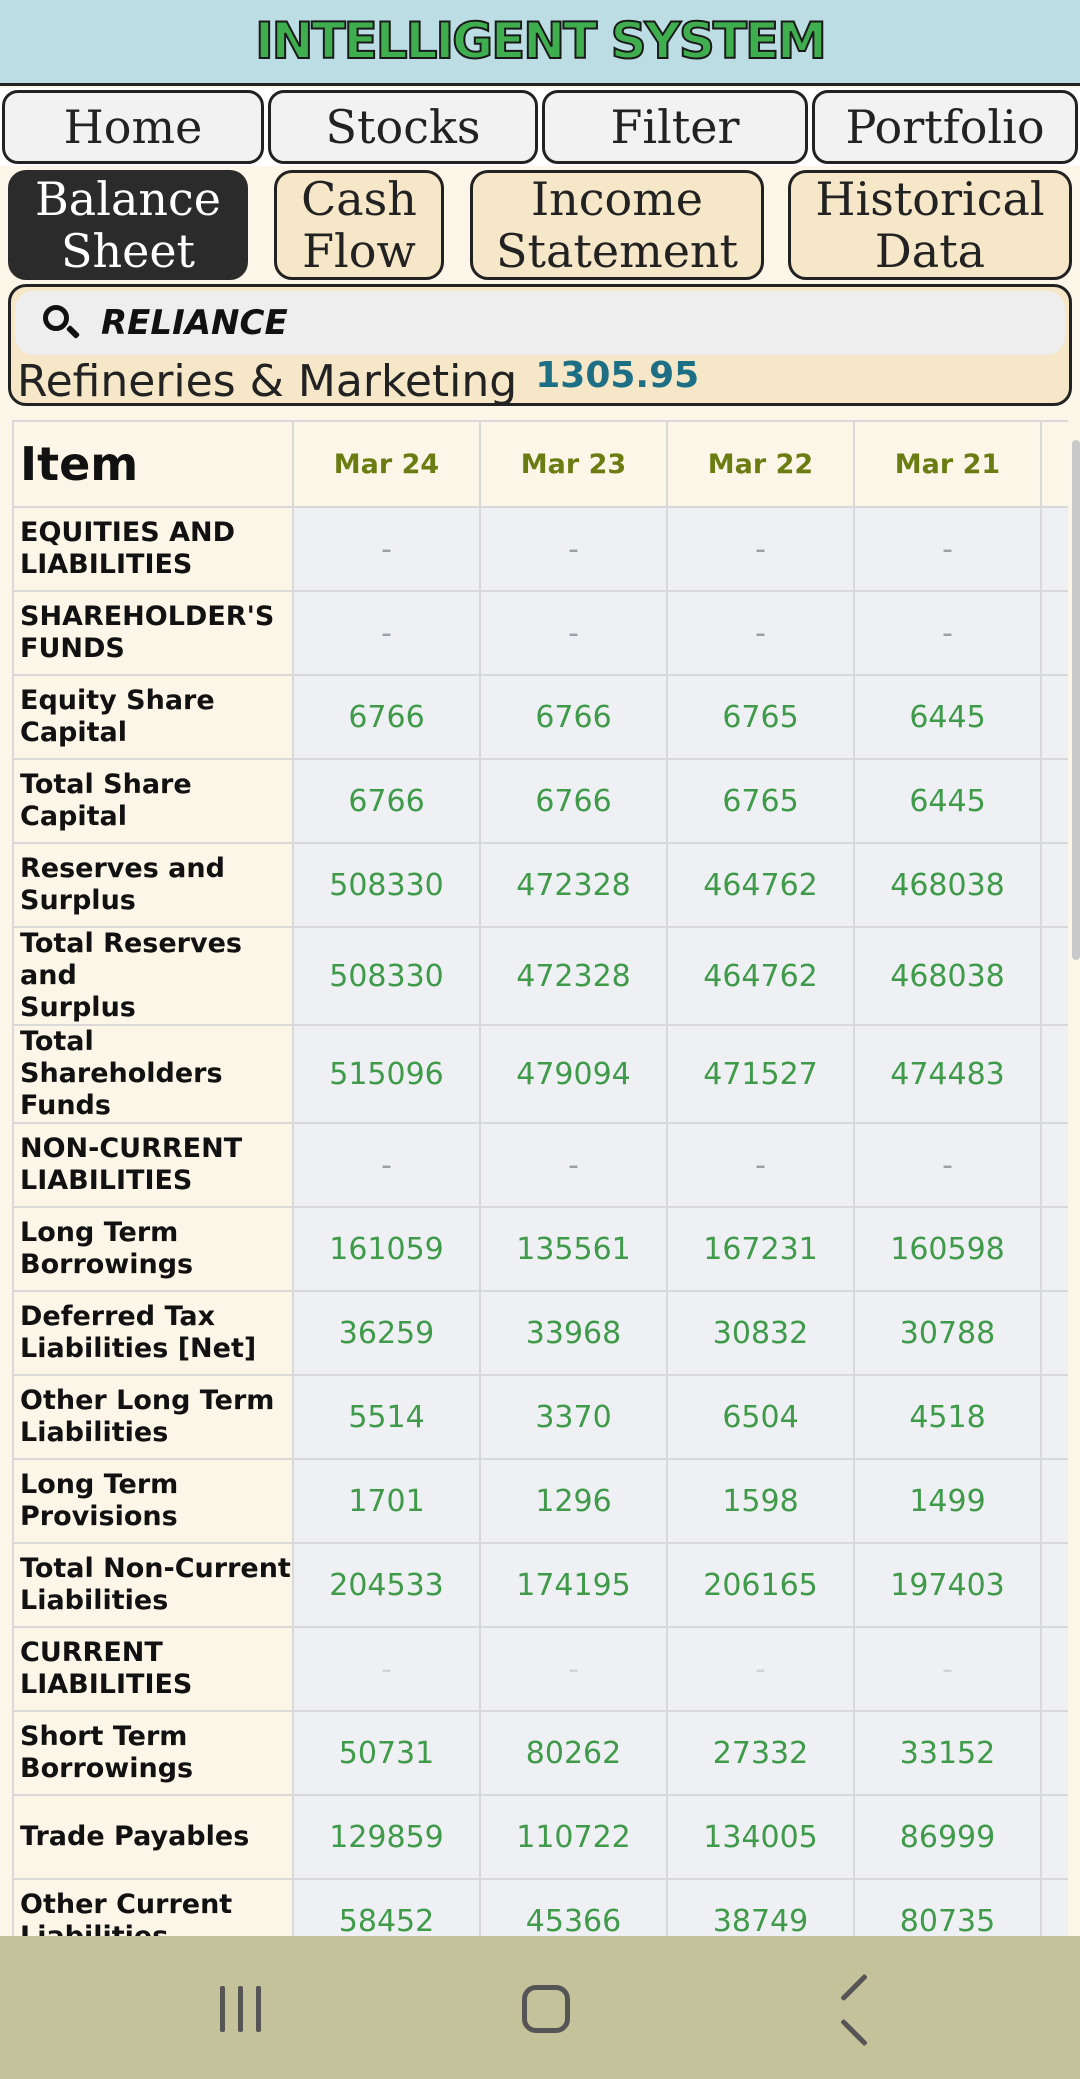  Describe the element at coordinates (546, 2009) in the screenshot. I see `home-icon` at that location.